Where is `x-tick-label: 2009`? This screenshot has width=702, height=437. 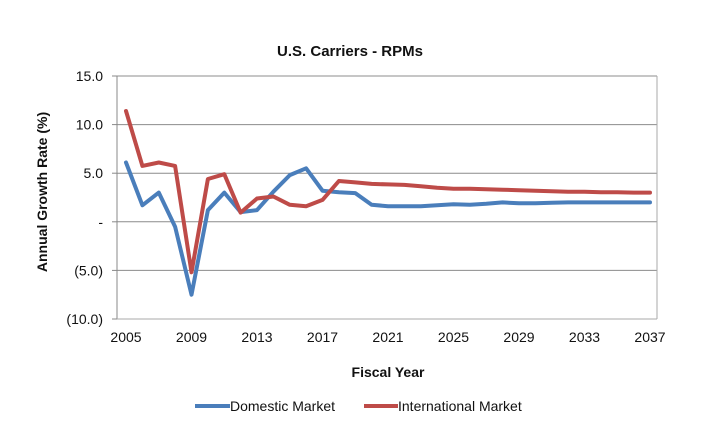
x-tick-label: 2009 is located at coordinates (191, 337).